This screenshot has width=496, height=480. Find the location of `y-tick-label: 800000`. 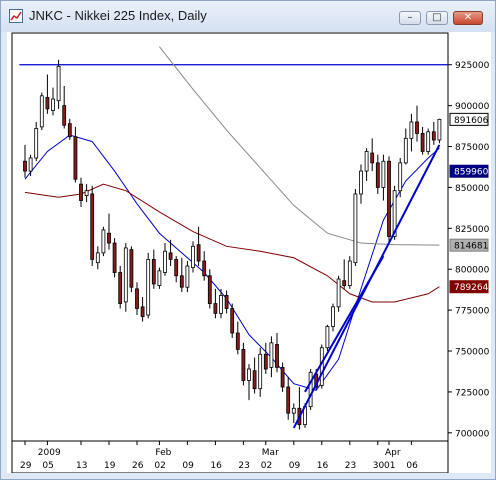

y-tick-label: 800000 is located at coordinates (472, 271).